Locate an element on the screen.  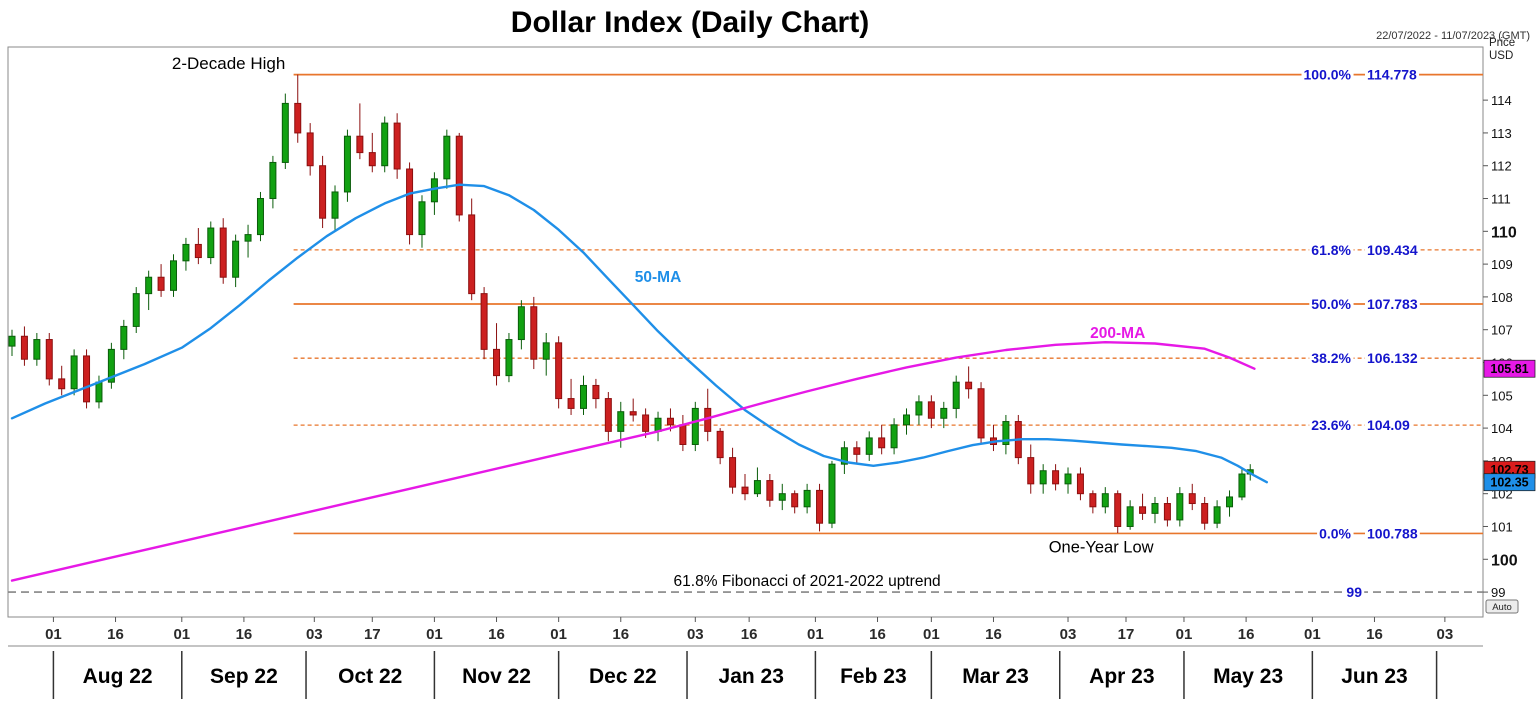
svg-text: 99 is located at coordinates (1498, 592).